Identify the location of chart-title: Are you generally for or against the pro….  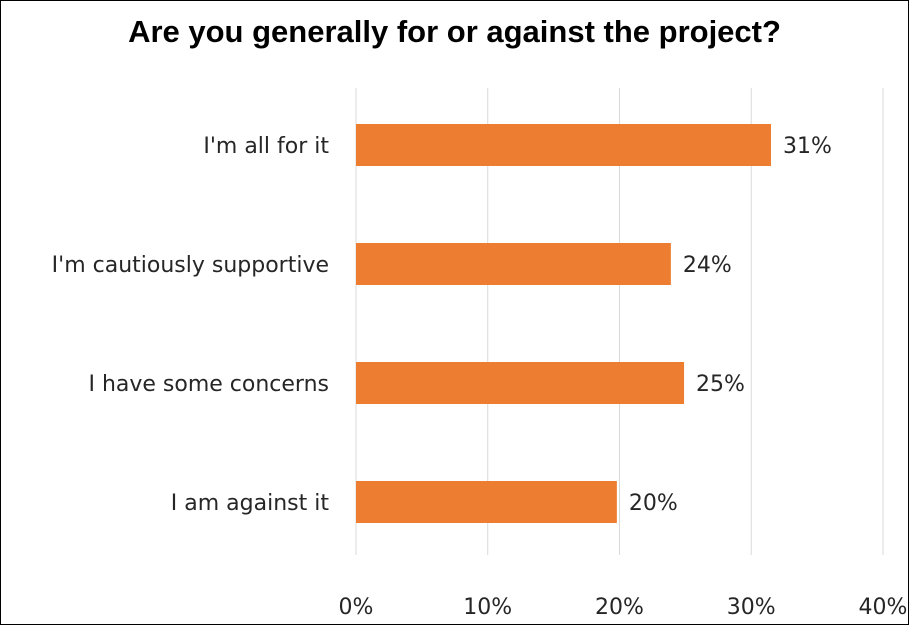
(454, 31).